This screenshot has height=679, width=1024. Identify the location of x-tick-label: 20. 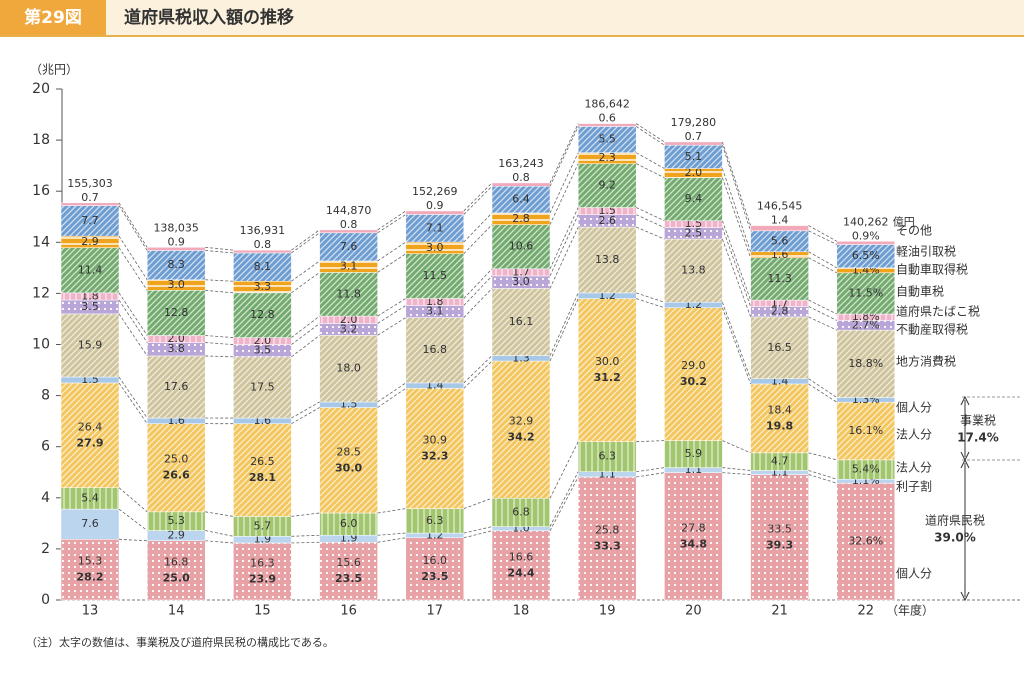
(693, 611).